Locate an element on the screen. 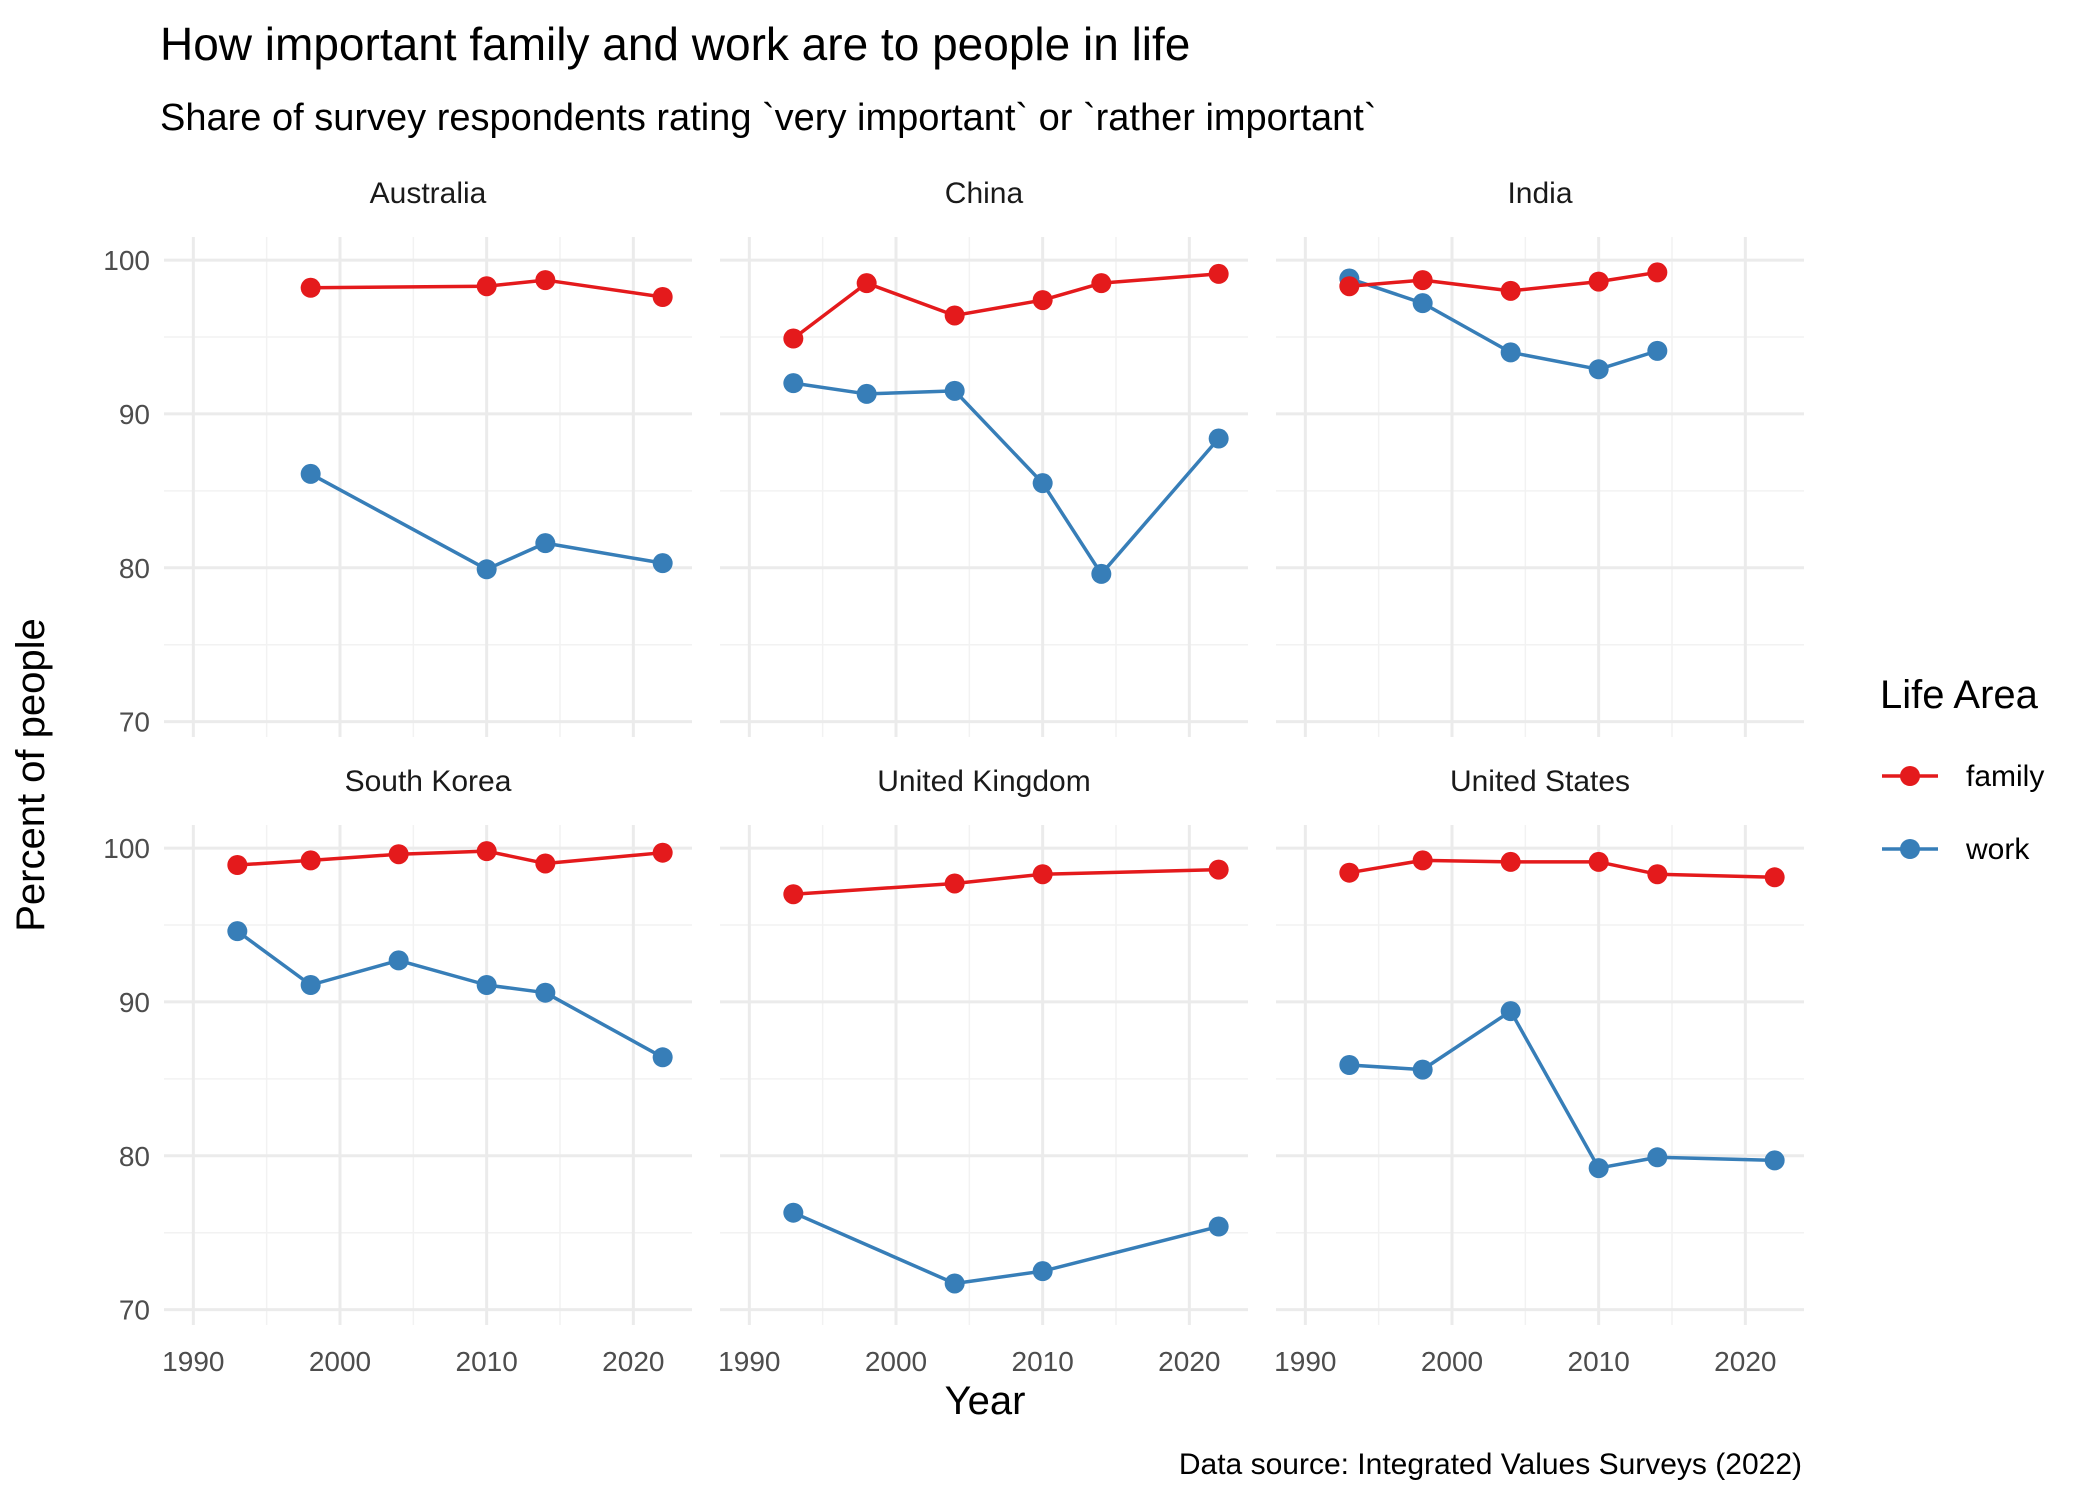 The image size is (2099, 1499). legend-label-family: family is located at coordinates (2005, 776).